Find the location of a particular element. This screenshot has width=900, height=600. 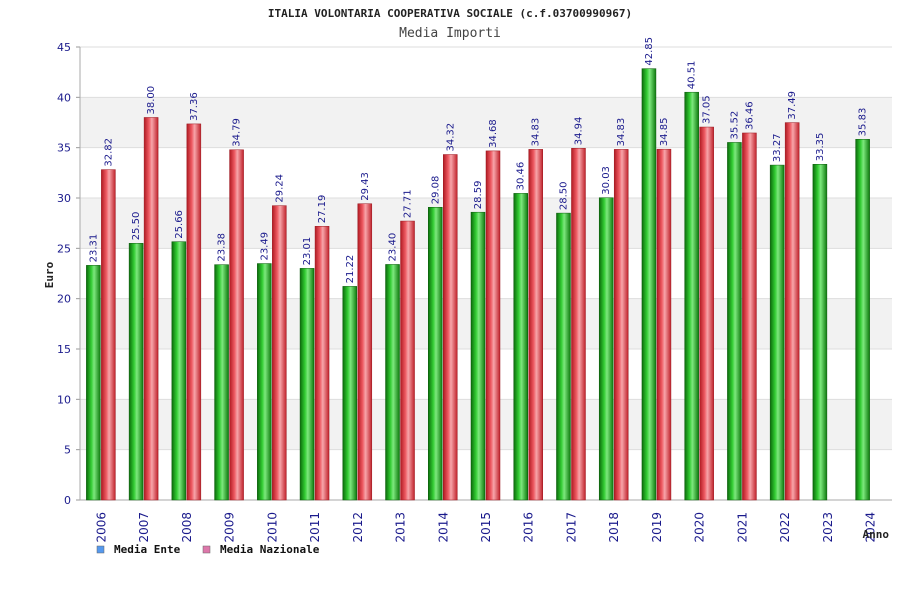

data-label: 27.71 is located at coordinates (408, 203).